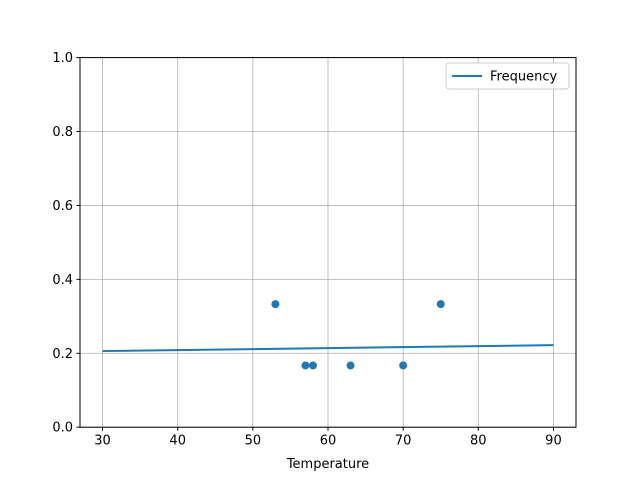 Image resolution: width=640 pixels, height=484 pixels. I want to click on y-tick-label: 0.6, so click(62, 206).